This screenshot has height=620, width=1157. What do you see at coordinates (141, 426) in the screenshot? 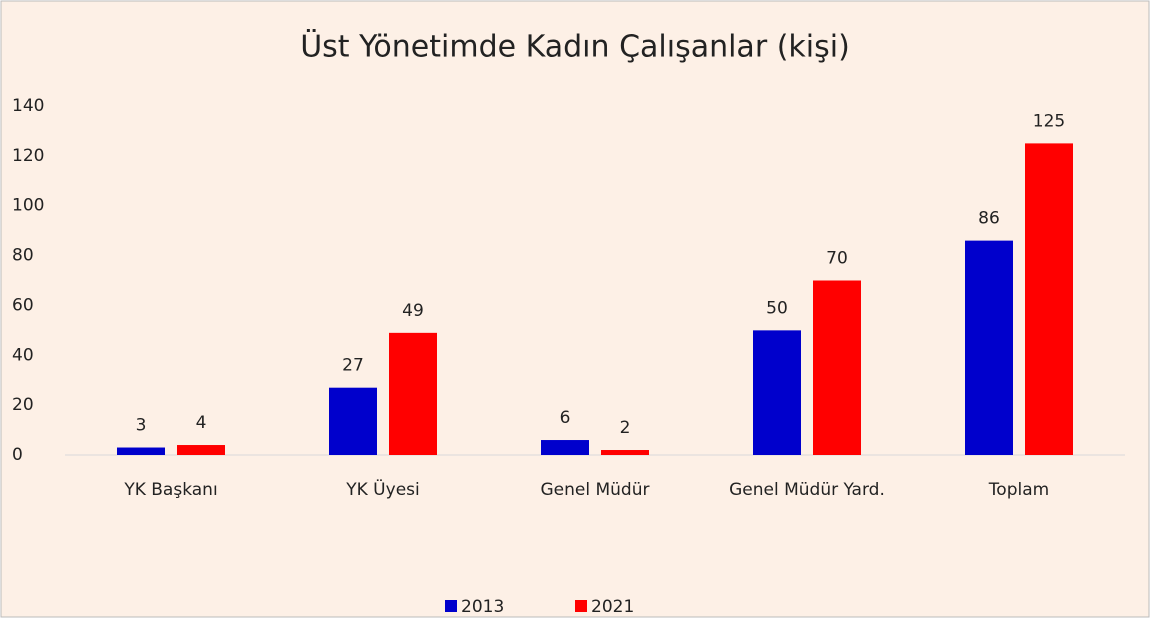
I see `data-label: 3` at bounding box center [141, 426].